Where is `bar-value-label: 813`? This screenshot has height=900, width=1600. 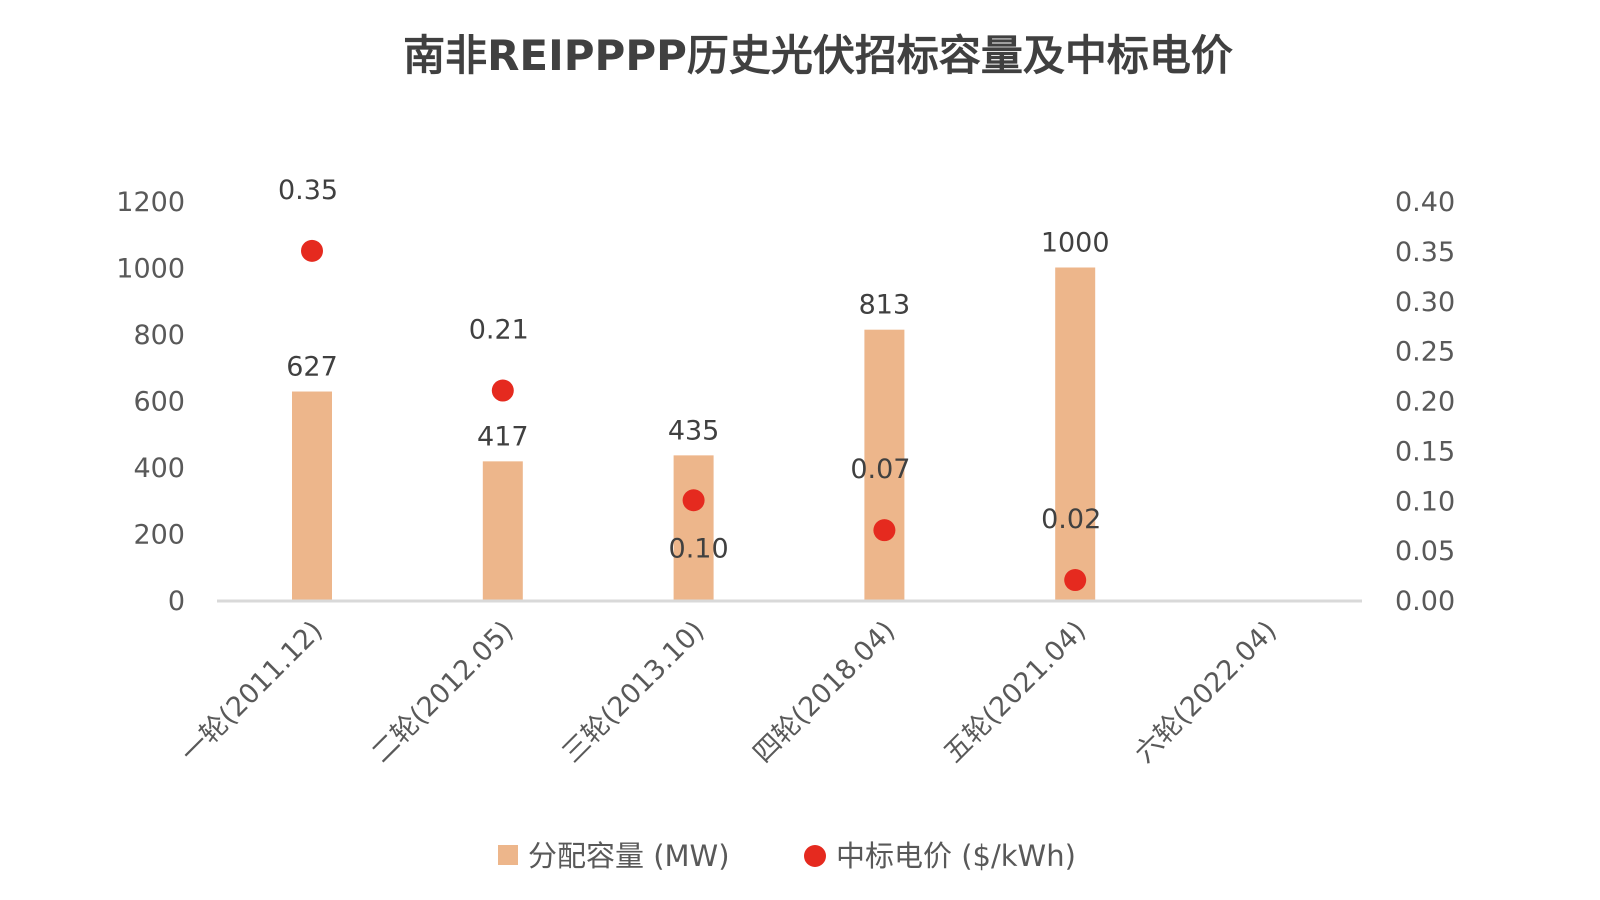
bar-value-label: 813 is located at coordinates (885, 305).